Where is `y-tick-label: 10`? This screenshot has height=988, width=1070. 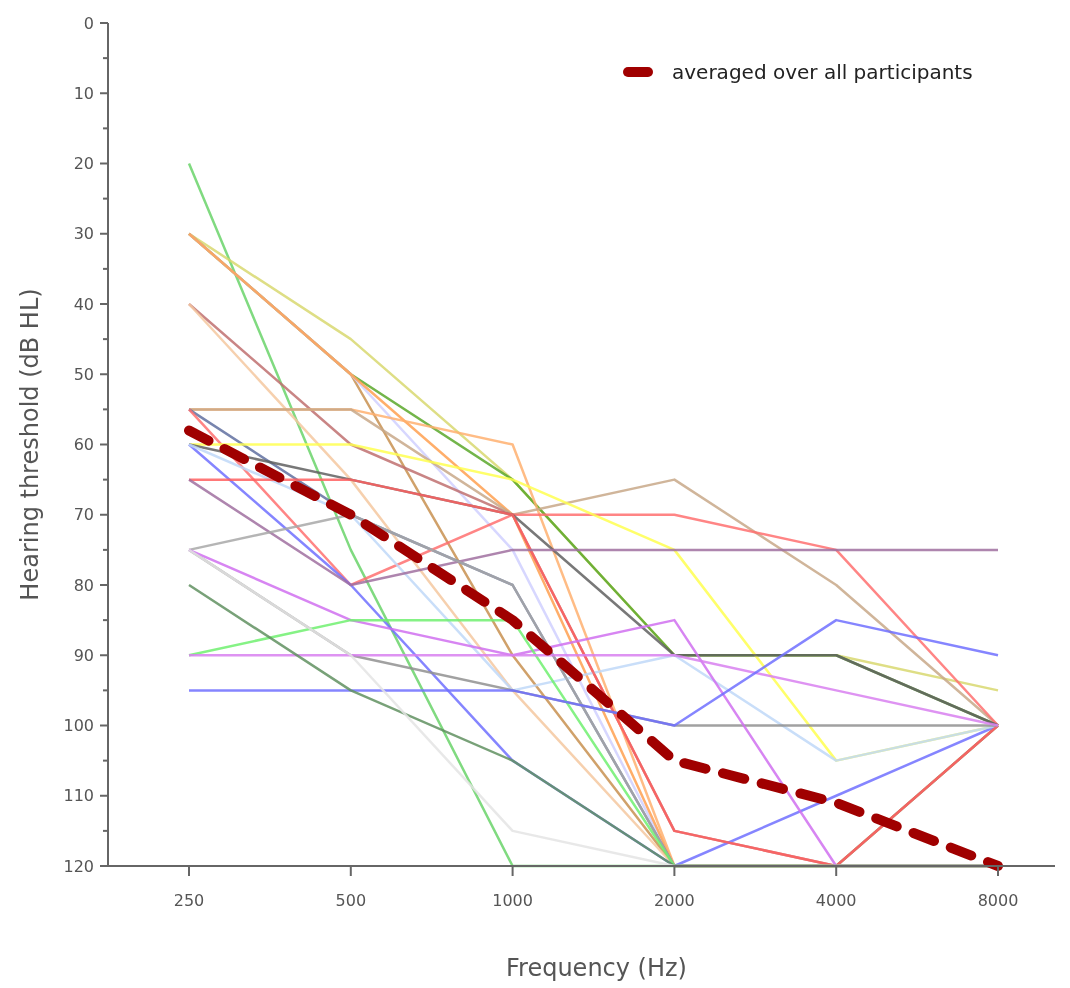
y-tick-label: 10 is located at coordinates (83, 93).